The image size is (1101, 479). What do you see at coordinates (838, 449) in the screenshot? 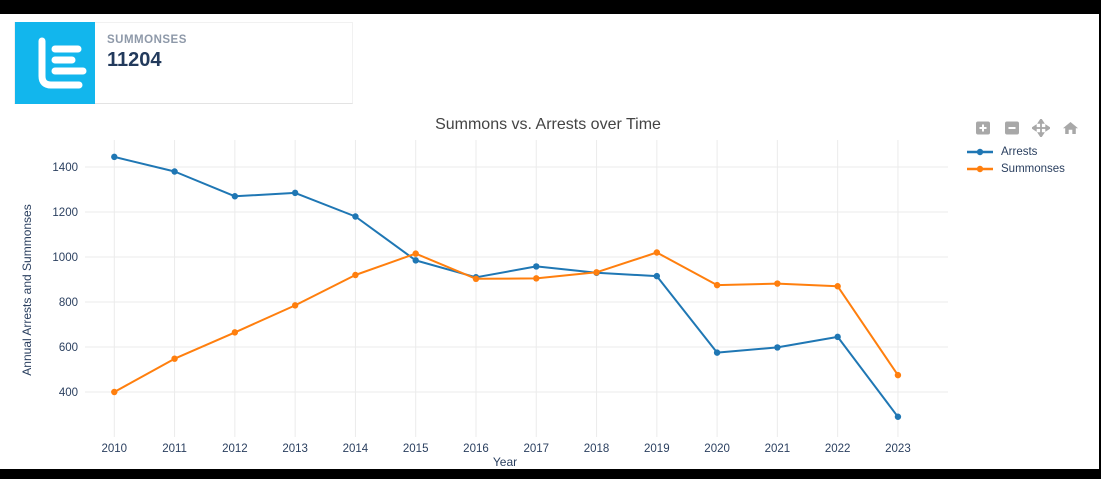
I see `x-tick-label: 2022` at bounding box center [838, 449].